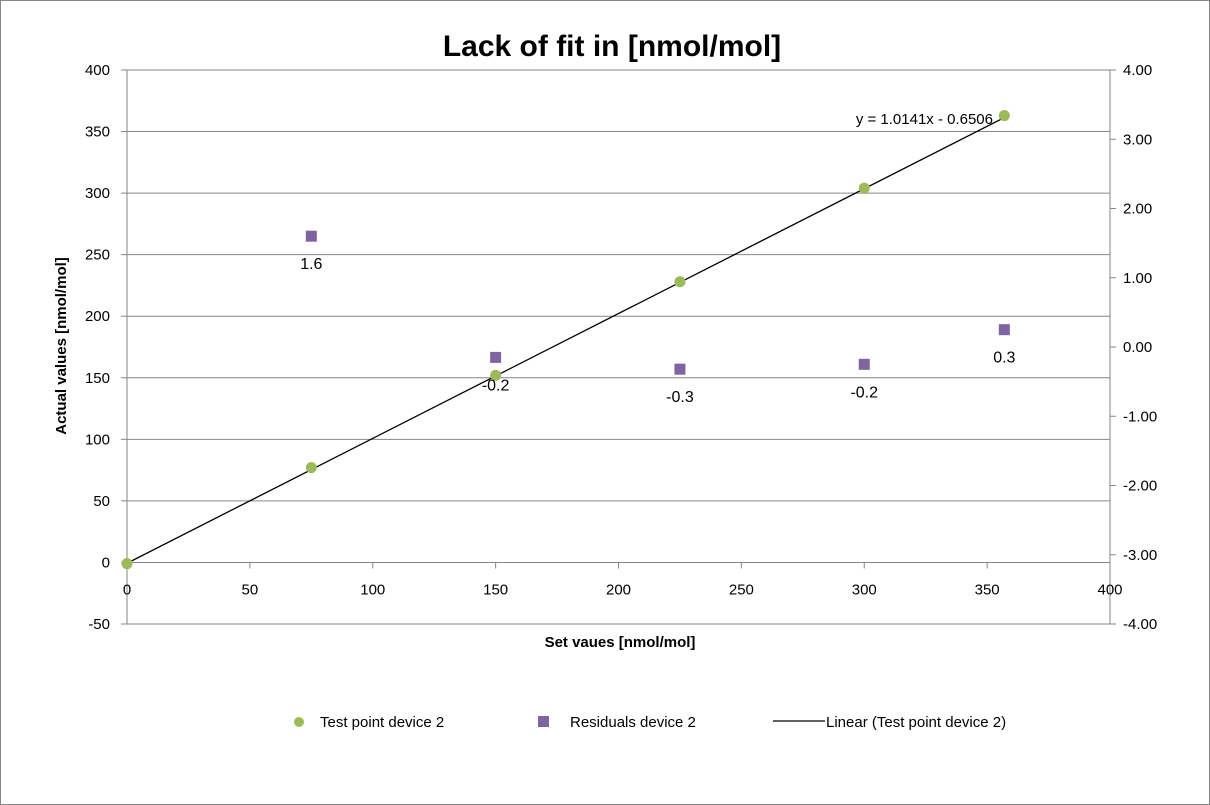 The height and width of the screenshot is (805, 1210). Describe the element at coordinates (97, 132) in the screenshot. I see `y-tick-label-350: 350` at that location.